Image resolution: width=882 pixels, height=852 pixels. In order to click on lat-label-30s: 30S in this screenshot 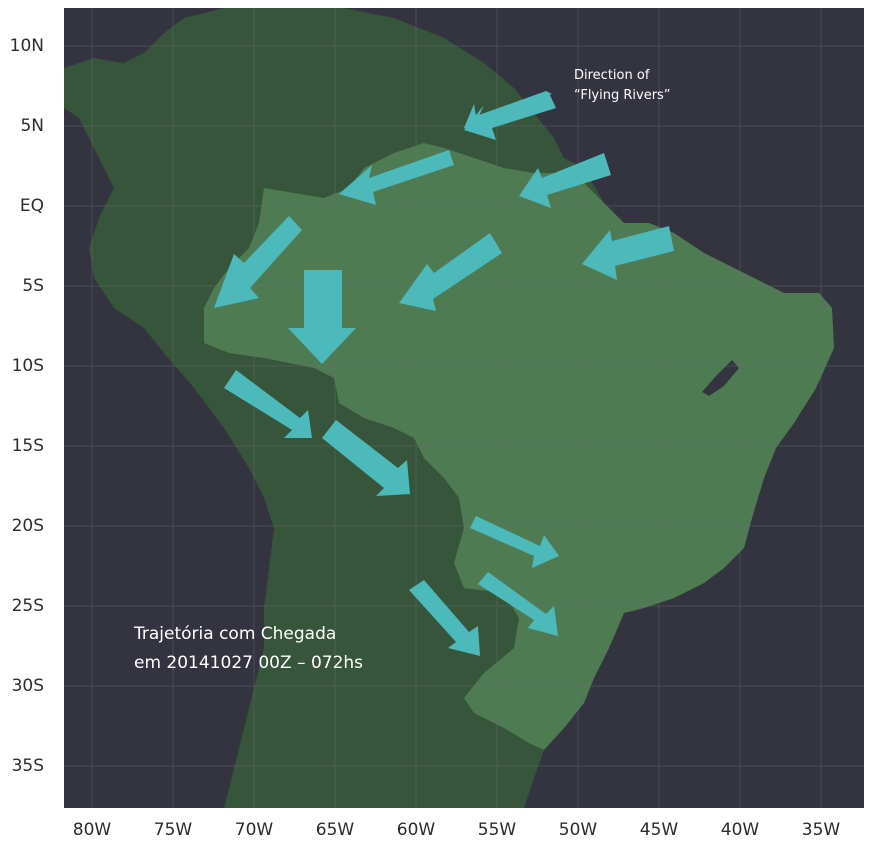, I will do `click(27, 686)`.